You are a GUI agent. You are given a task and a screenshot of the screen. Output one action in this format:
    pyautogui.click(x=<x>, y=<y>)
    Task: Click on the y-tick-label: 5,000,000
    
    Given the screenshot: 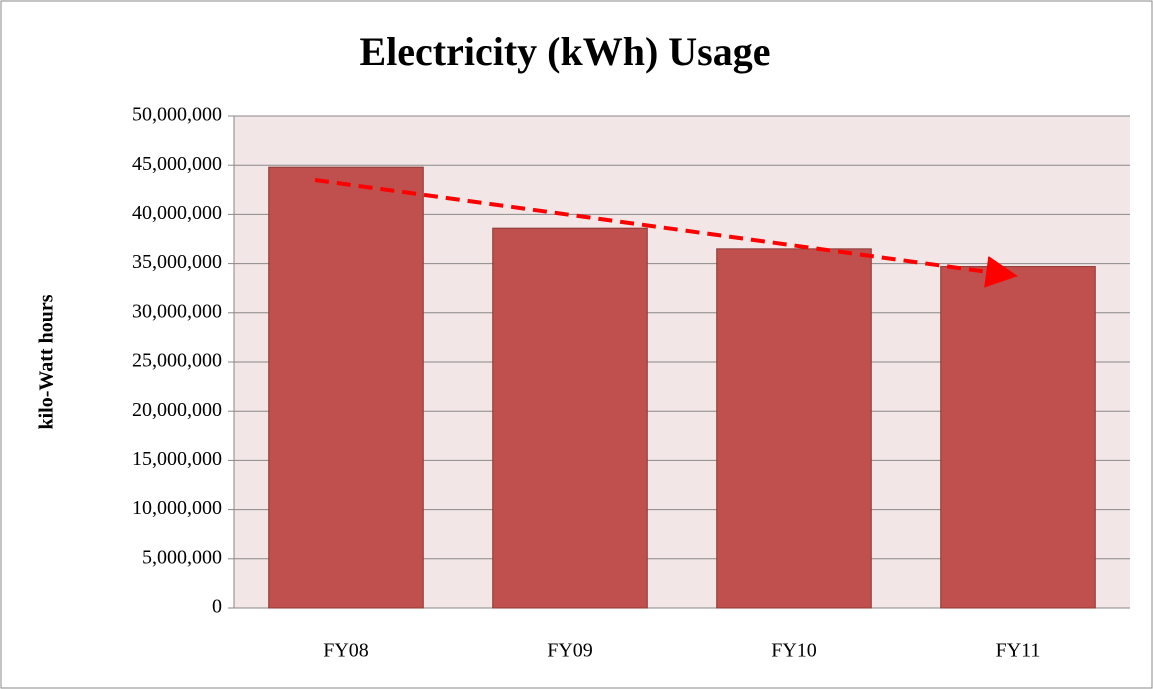 What is the action you would take?
    pyautogui.click(x=182, y=557)
    